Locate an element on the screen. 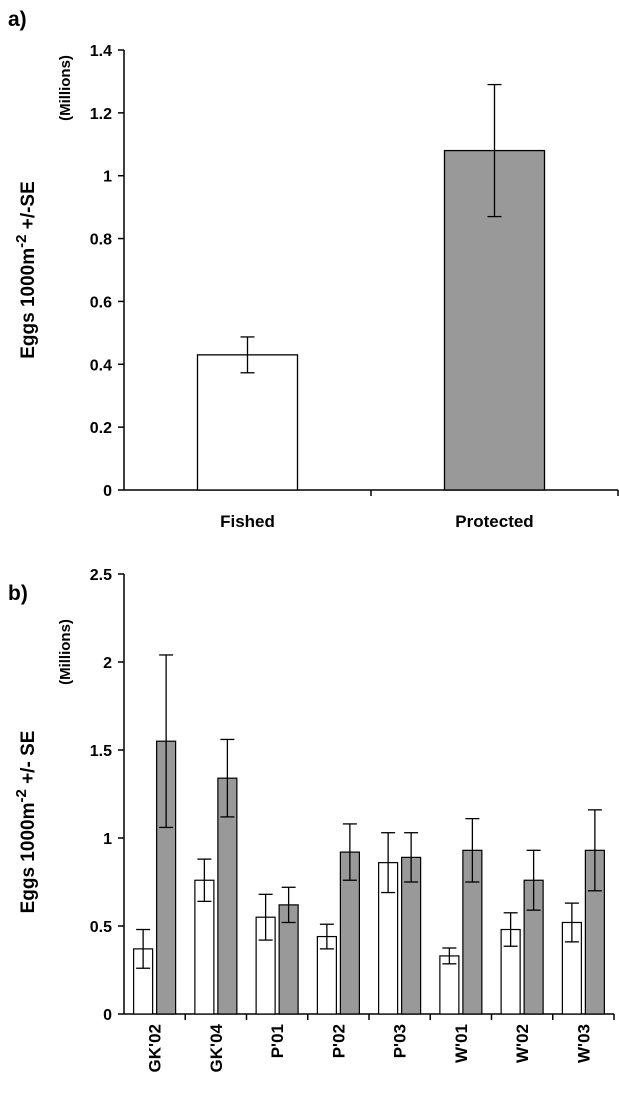 This screenshot has height=1098, width=619. panel-b-category-label: P'01 is located at coordinates (277, 1041).